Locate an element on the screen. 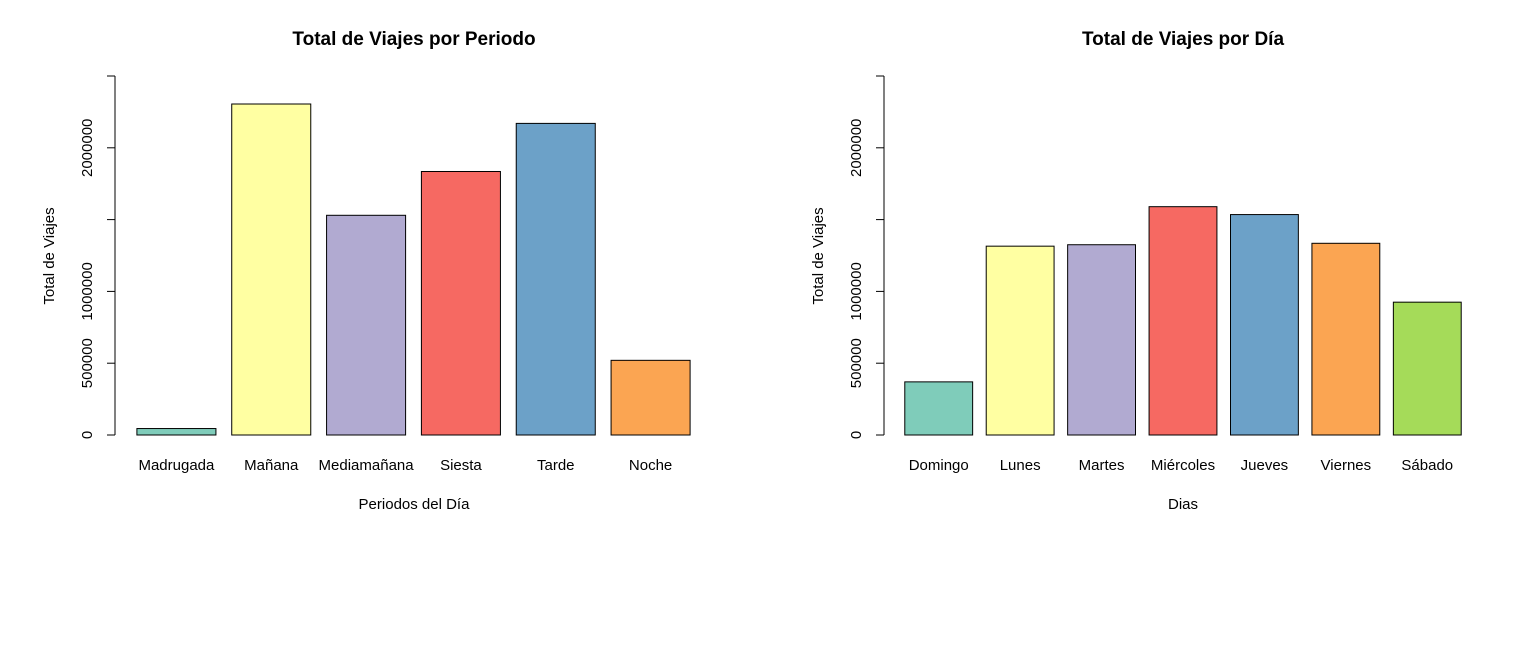  bar-madrugada is located at coordinates (176, 432).